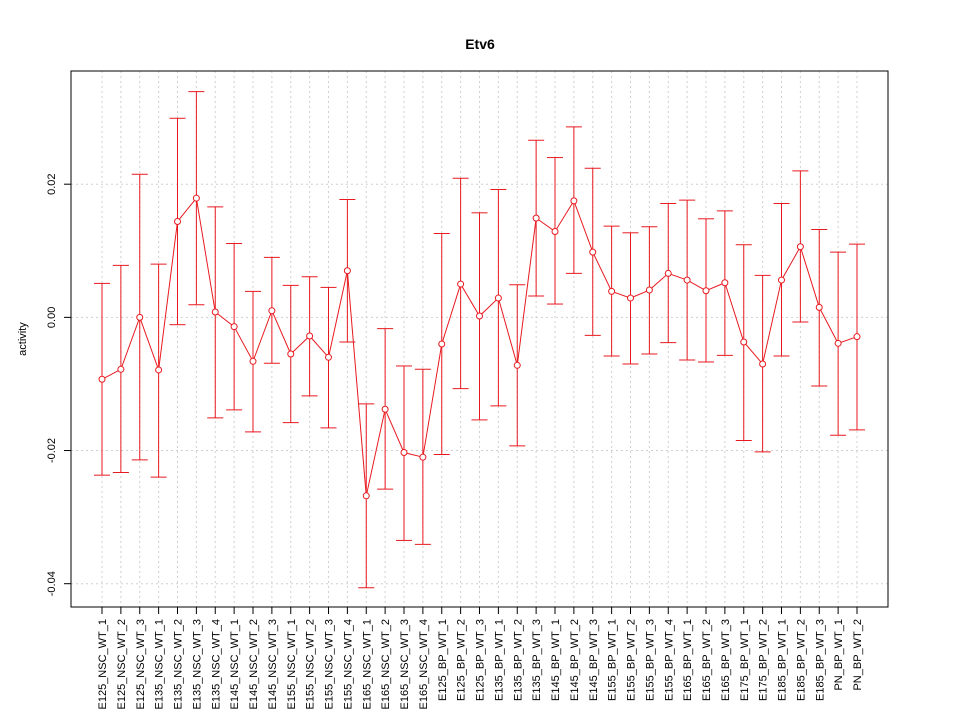 Image resolution: width=960 pixels, height=720 pixels. I want to click on x-tick-label: E165_NSC_WT_4, so click(424, 664).